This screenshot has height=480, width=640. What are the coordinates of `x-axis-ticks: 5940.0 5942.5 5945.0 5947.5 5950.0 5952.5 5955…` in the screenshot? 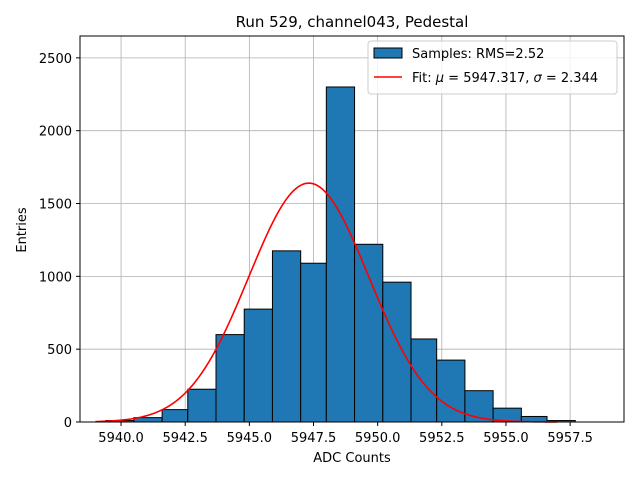 It's located at (345, 434).